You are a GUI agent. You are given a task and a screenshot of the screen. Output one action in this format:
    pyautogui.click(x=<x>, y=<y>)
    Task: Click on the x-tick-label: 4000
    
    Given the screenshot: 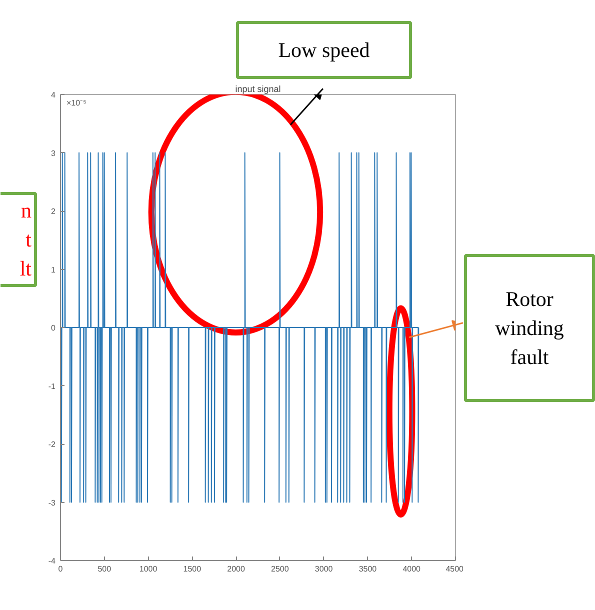 What is the action you would take?
    pyautogui.click(x=412, y=569)
    